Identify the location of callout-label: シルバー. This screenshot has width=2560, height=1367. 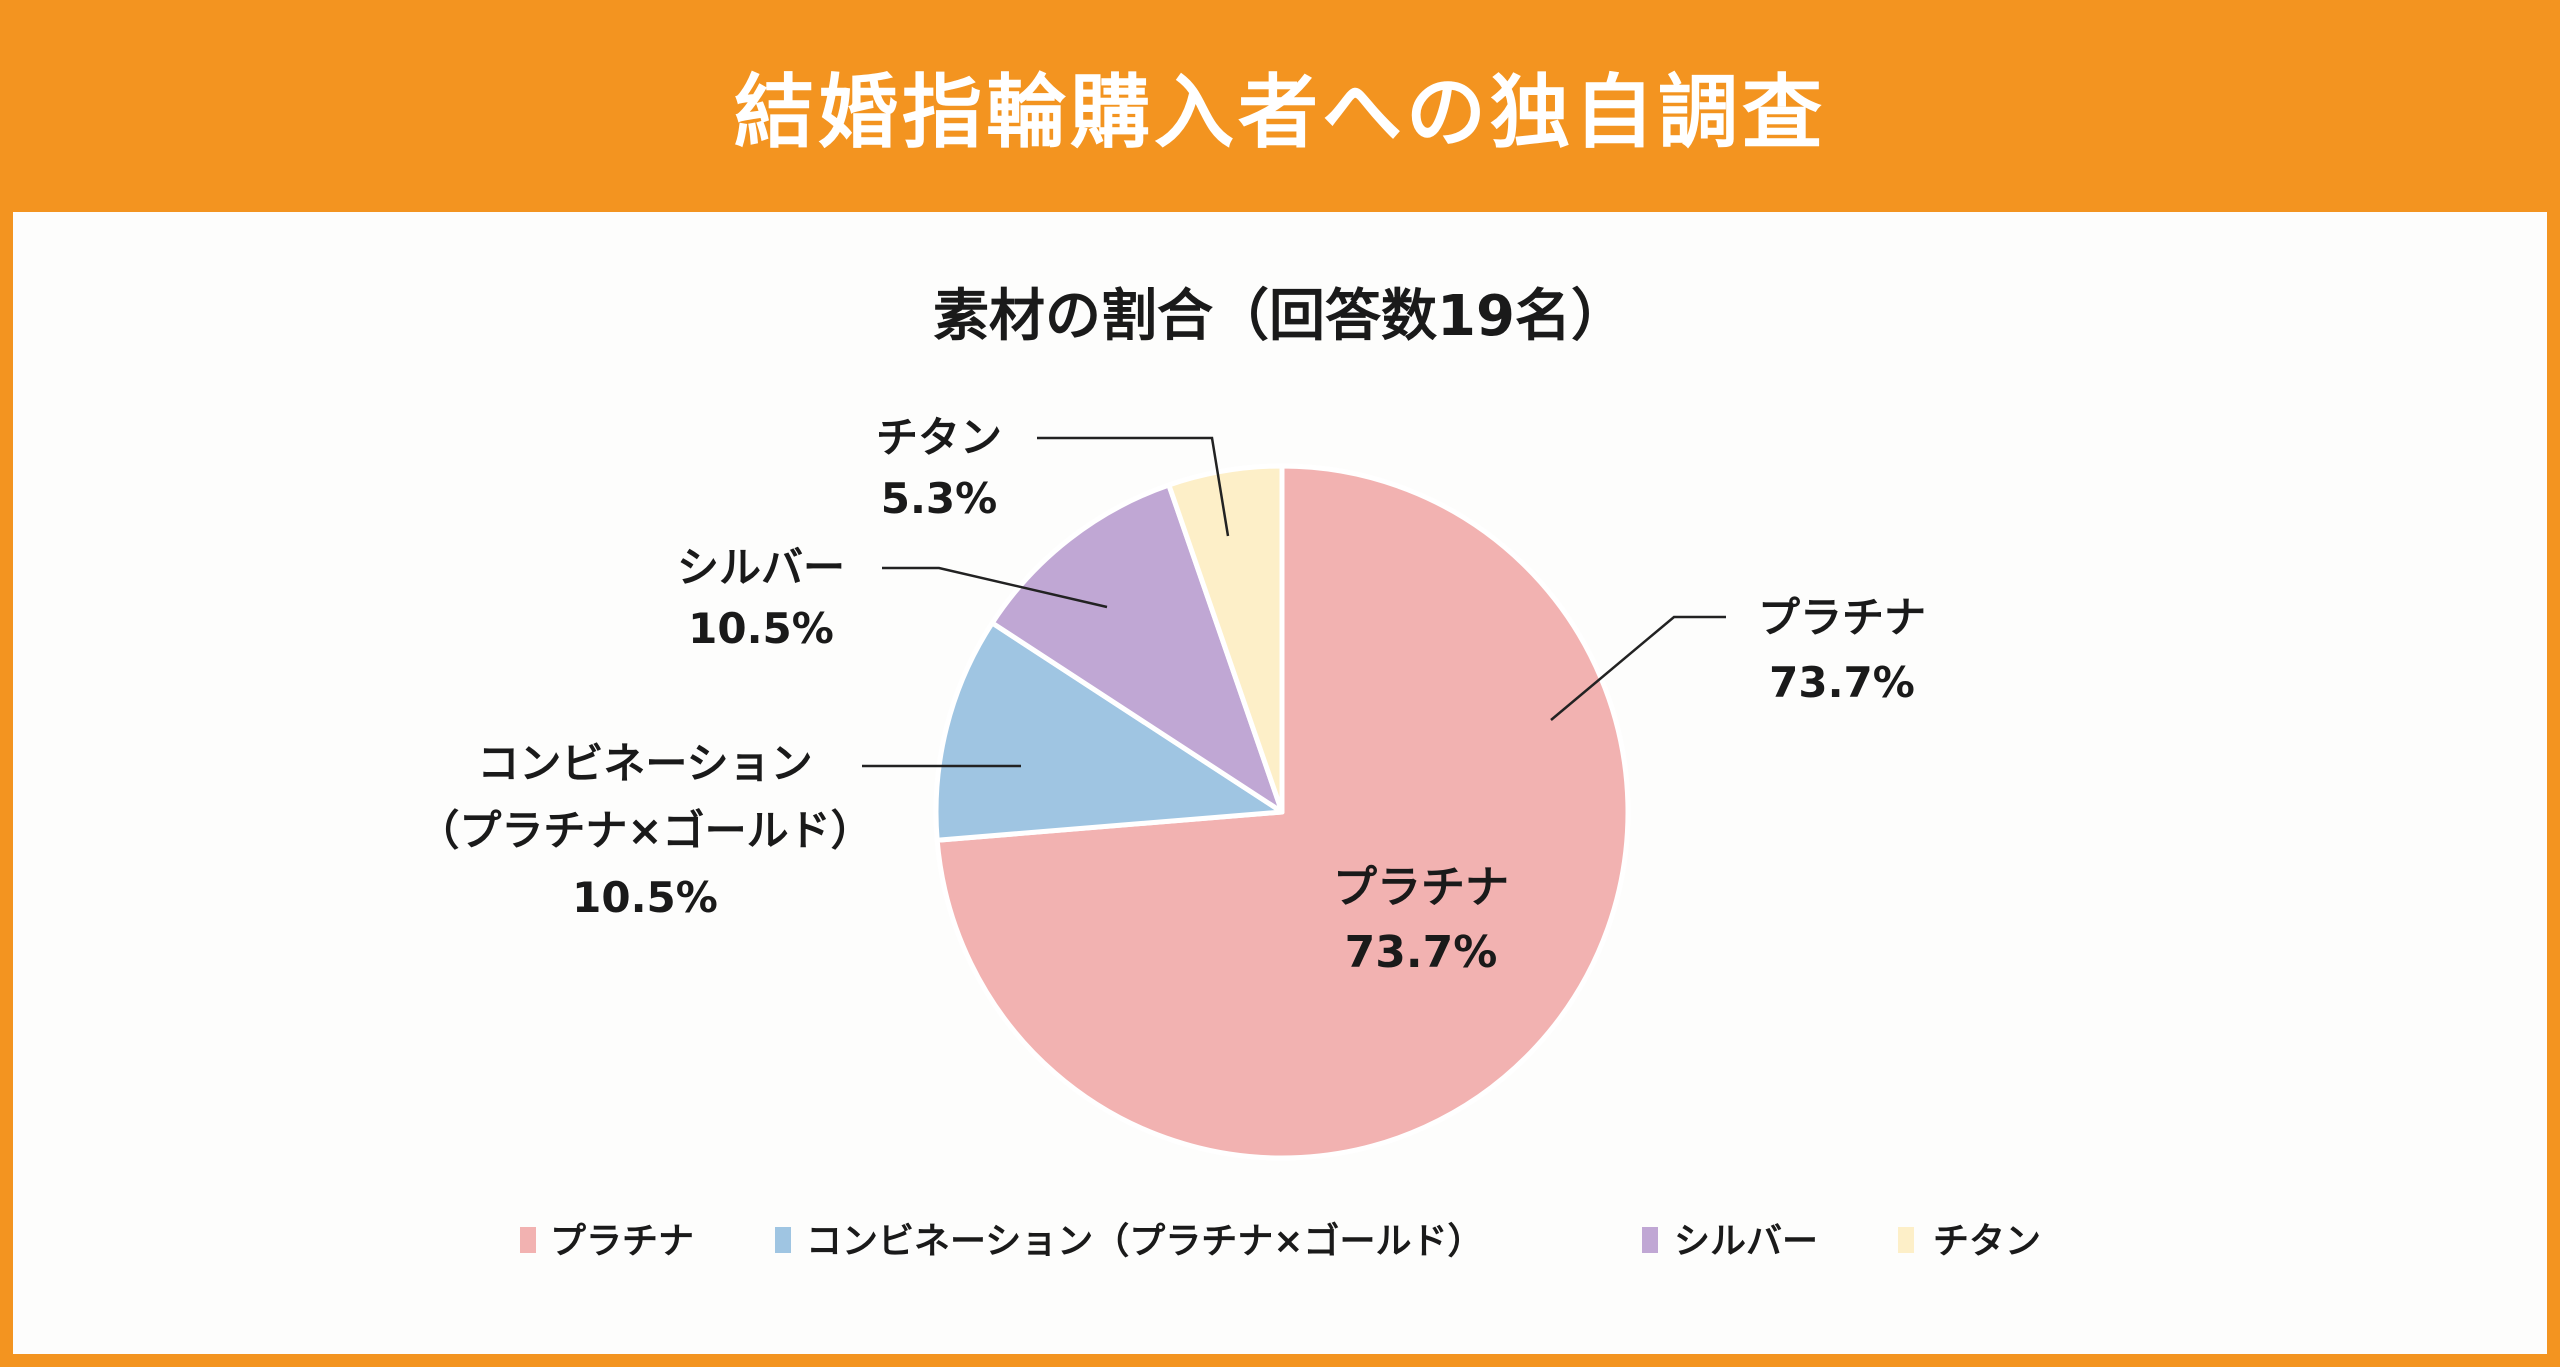
(761, 567).